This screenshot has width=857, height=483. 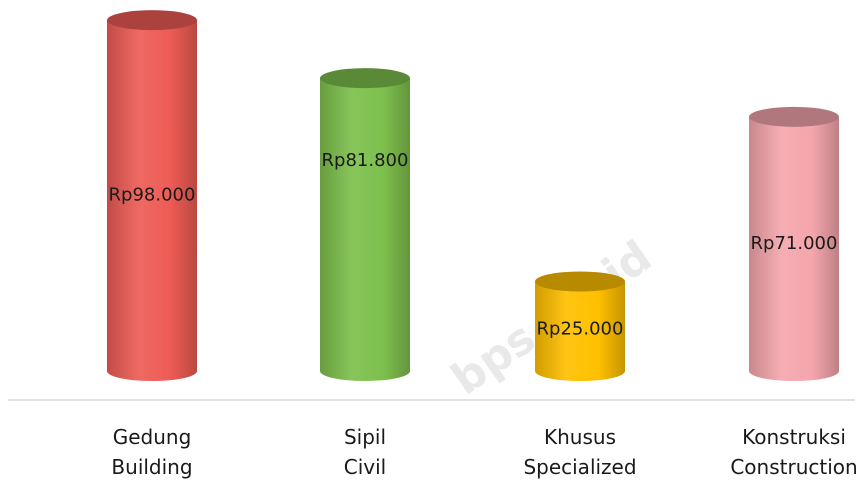 What do you see at coordinates (152, 437) in the screenshot?
I see `category-label-line1: Gedung` at bounding box center [152, 437].